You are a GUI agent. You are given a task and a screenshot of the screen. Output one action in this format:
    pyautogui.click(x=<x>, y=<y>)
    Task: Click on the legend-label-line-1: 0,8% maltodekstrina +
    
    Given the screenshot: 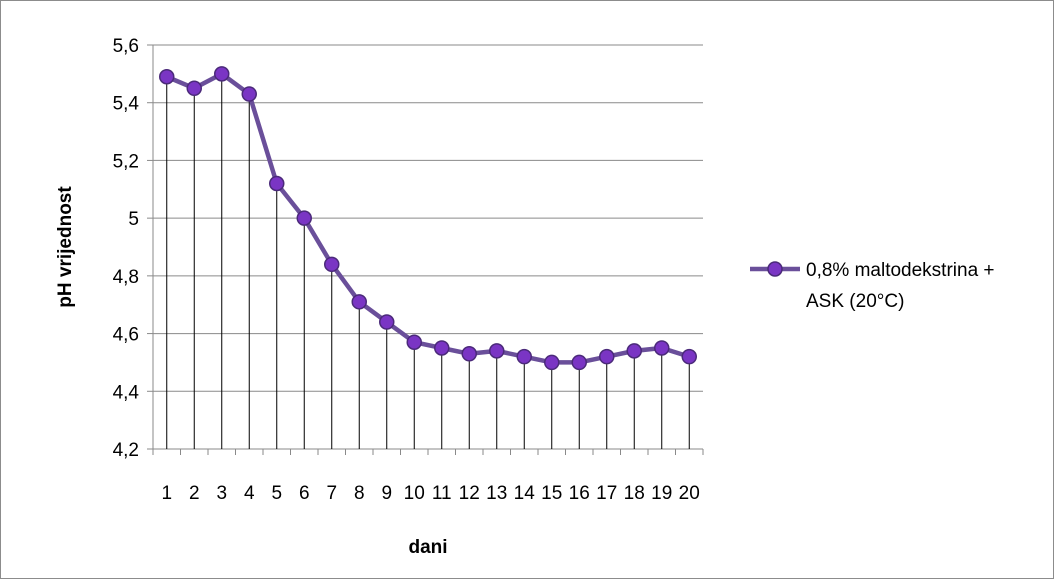 What is the action you would take?
    pyautogui.click(x=900, y=270)
    